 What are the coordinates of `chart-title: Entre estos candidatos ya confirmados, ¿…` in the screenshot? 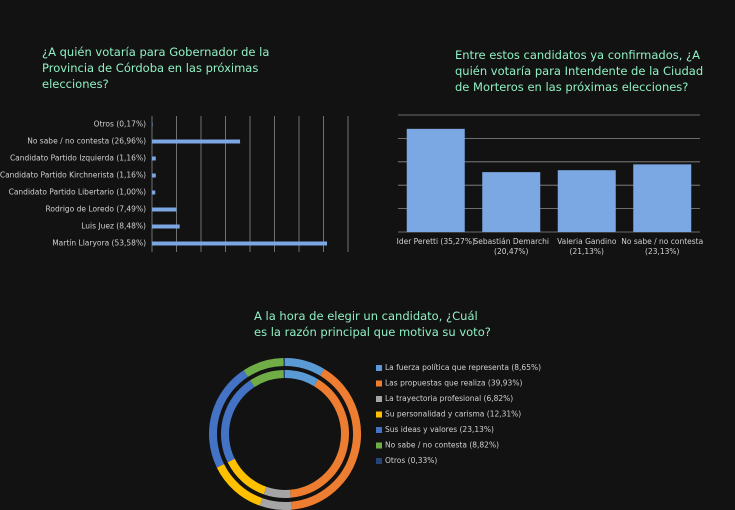 It's located at (579, 71).